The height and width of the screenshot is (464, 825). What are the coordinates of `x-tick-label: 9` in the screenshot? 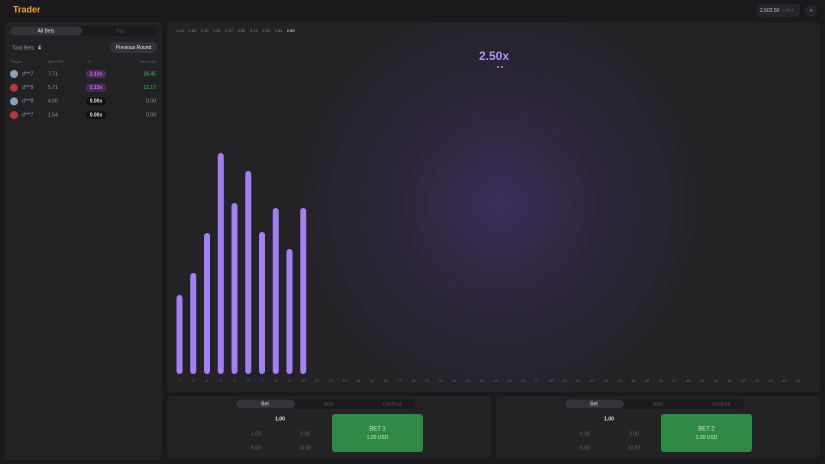 It's located at (289, 380).